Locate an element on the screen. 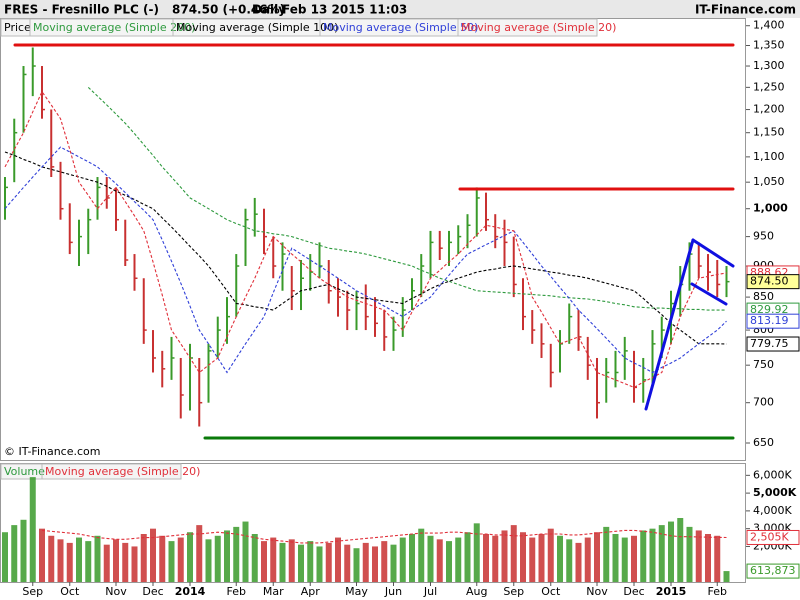 The width and height of the screenshot is (800, 600). x-tick-label: Nov is located at coordinates (597, 591).